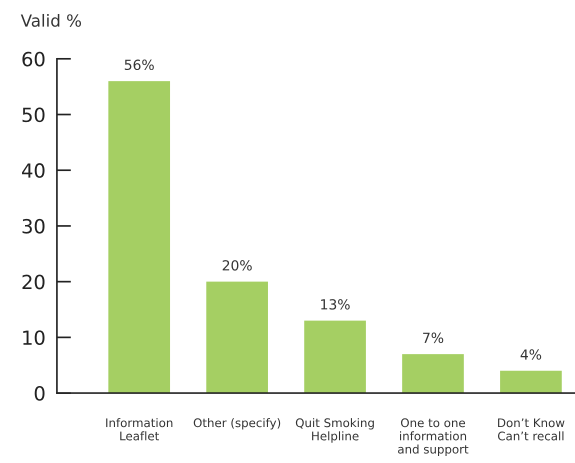 The image size is (575, 463). Describe the element at coordinates (34, 338) in the screenshot. I see `y-tick-label: 10` at that location.